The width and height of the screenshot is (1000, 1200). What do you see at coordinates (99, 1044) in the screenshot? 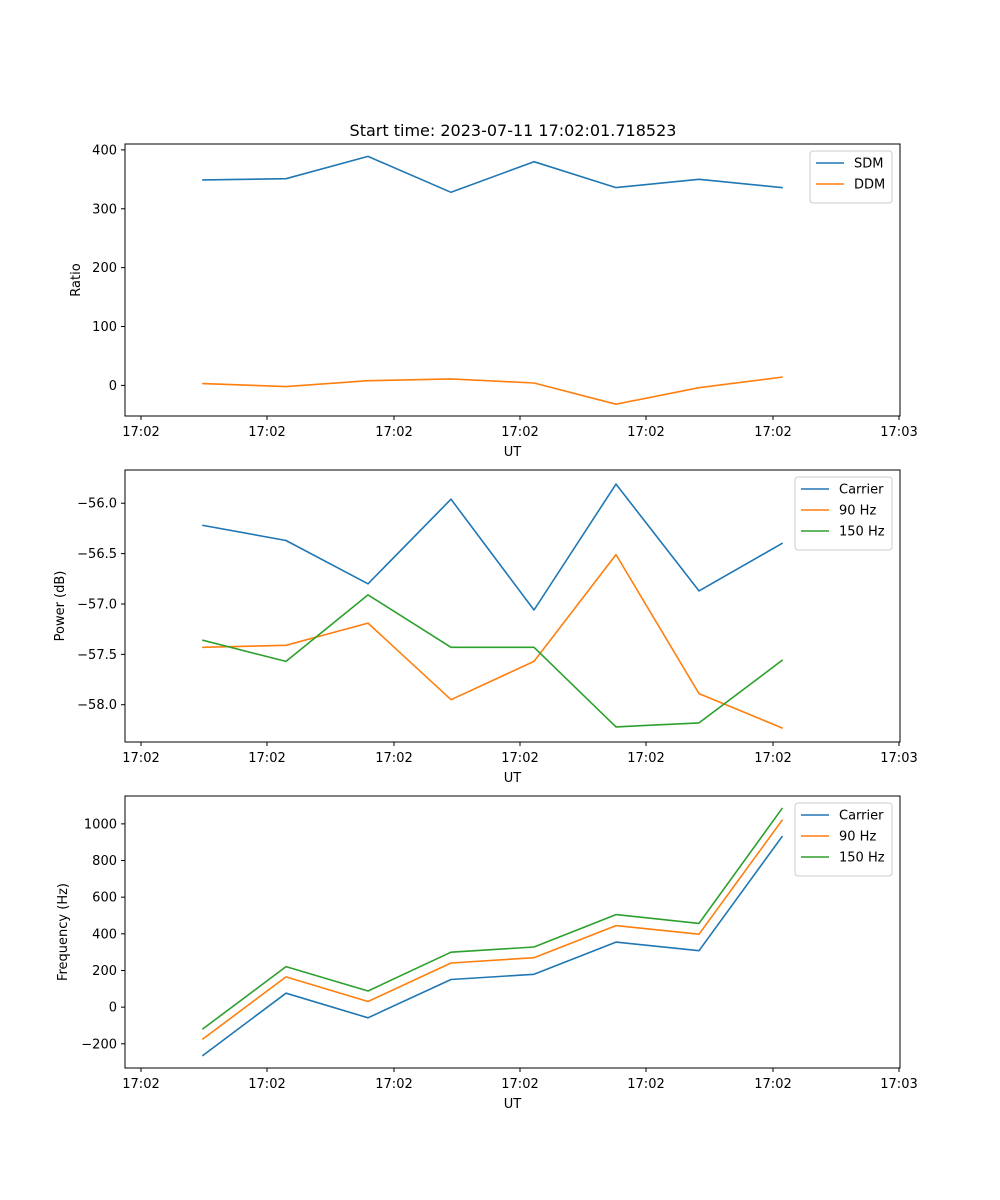
I see `y-tick-label: −200` at bounding box center [99, 1044].